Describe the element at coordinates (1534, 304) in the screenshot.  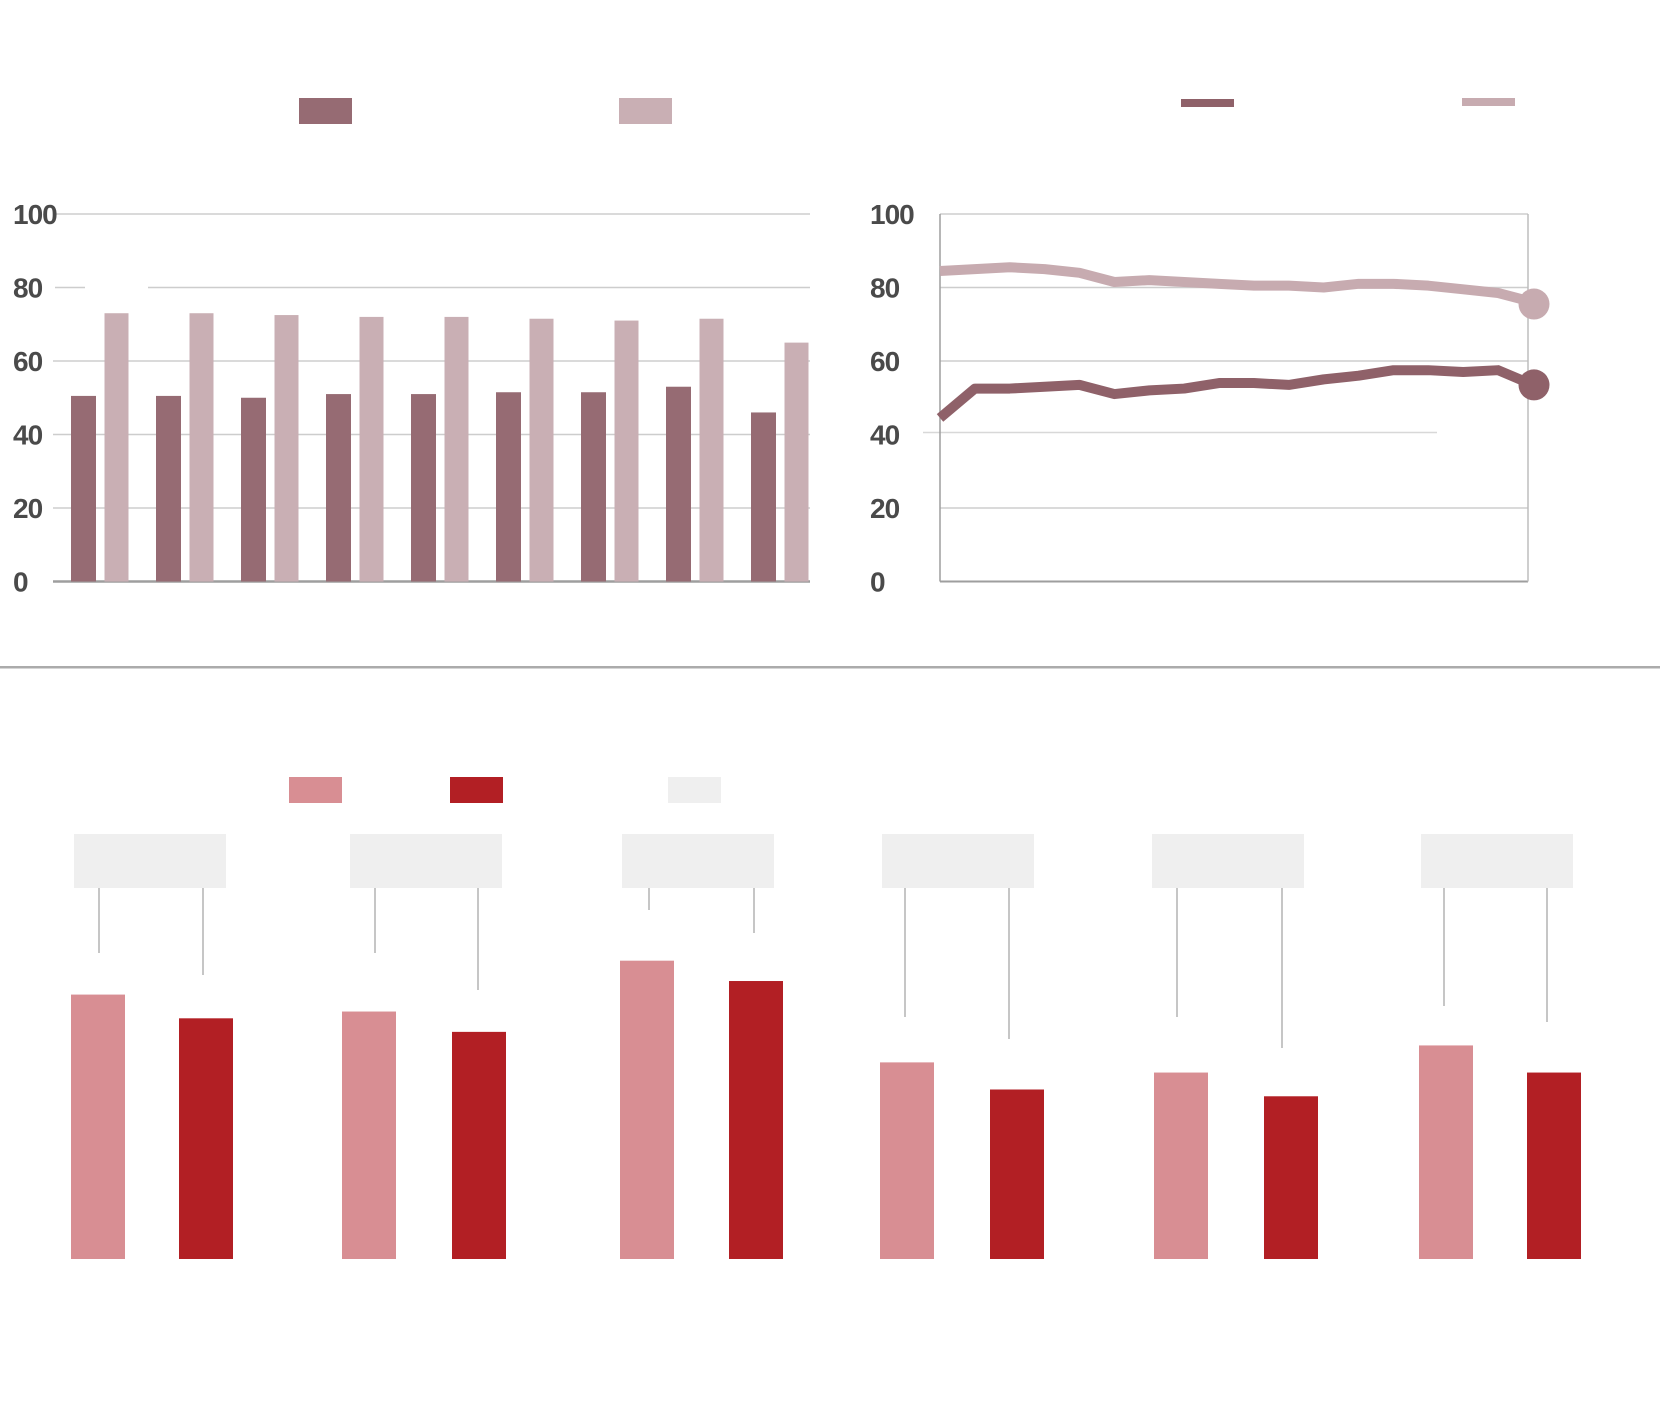
I see `line-light-end-dot` at that location.